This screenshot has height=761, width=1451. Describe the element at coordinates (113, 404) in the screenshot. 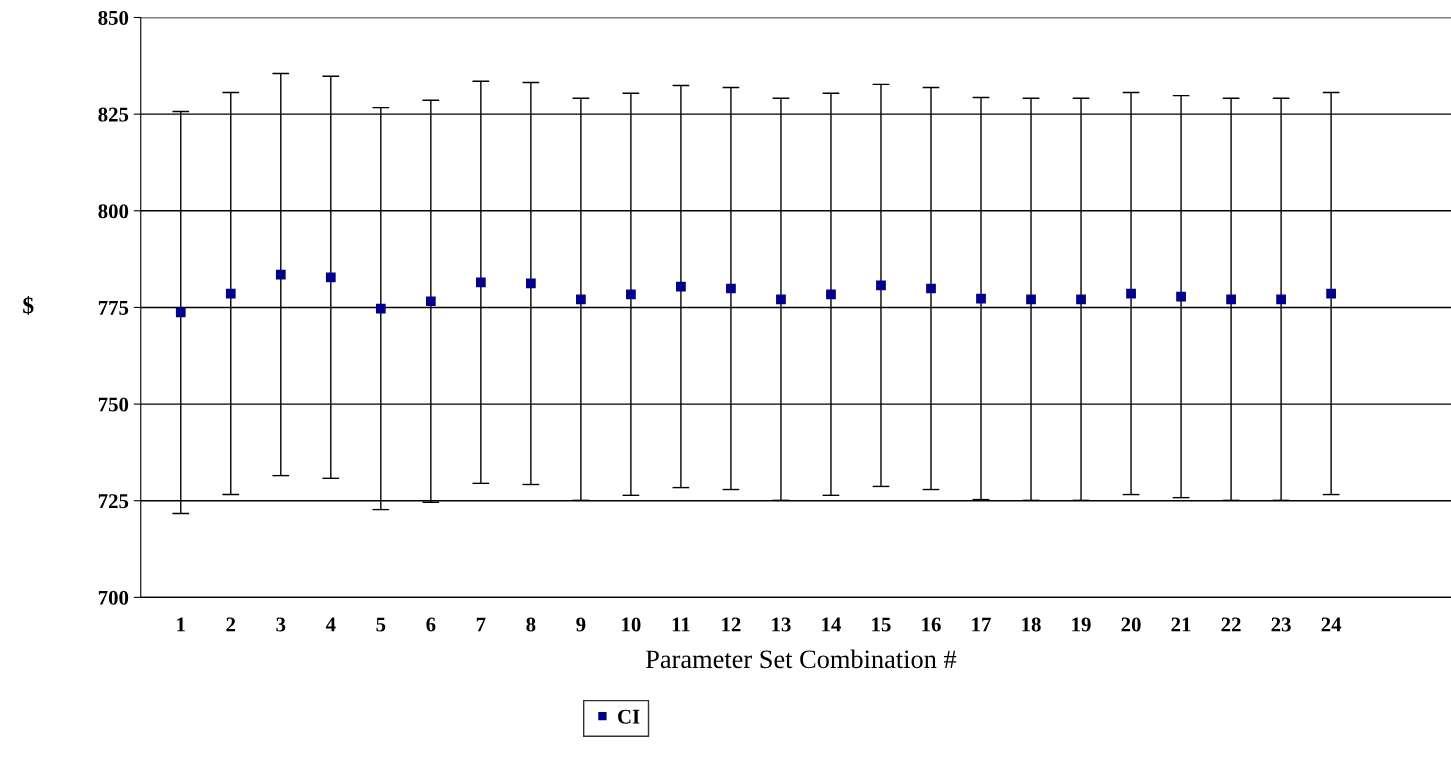

I see `y-tick-label: 750` at that location.